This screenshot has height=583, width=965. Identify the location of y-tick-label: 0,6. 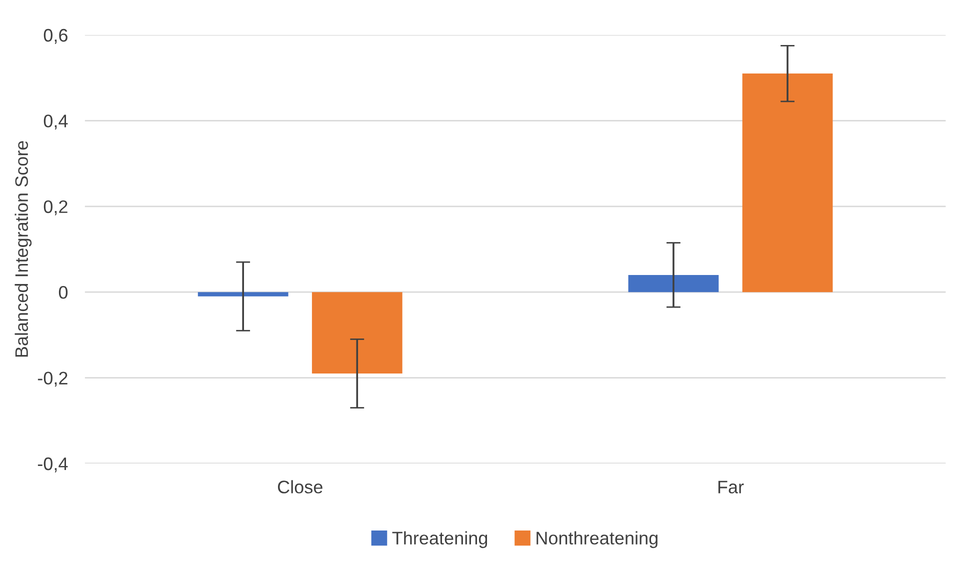
(56, 36).